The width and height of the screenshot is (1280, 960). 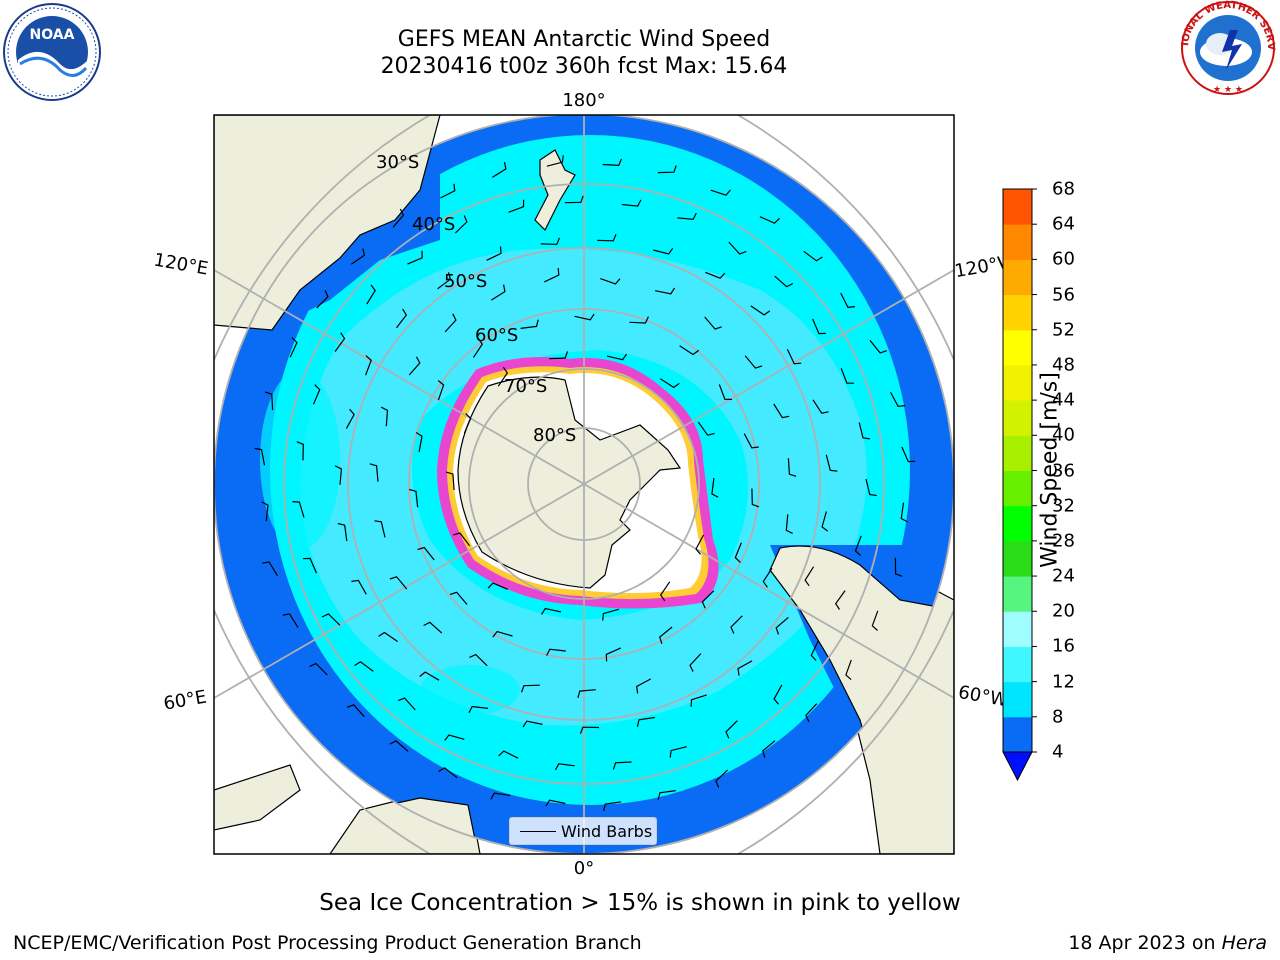 I want to click on colorbar-tick-label: 36, so click(x=1063, y=470).